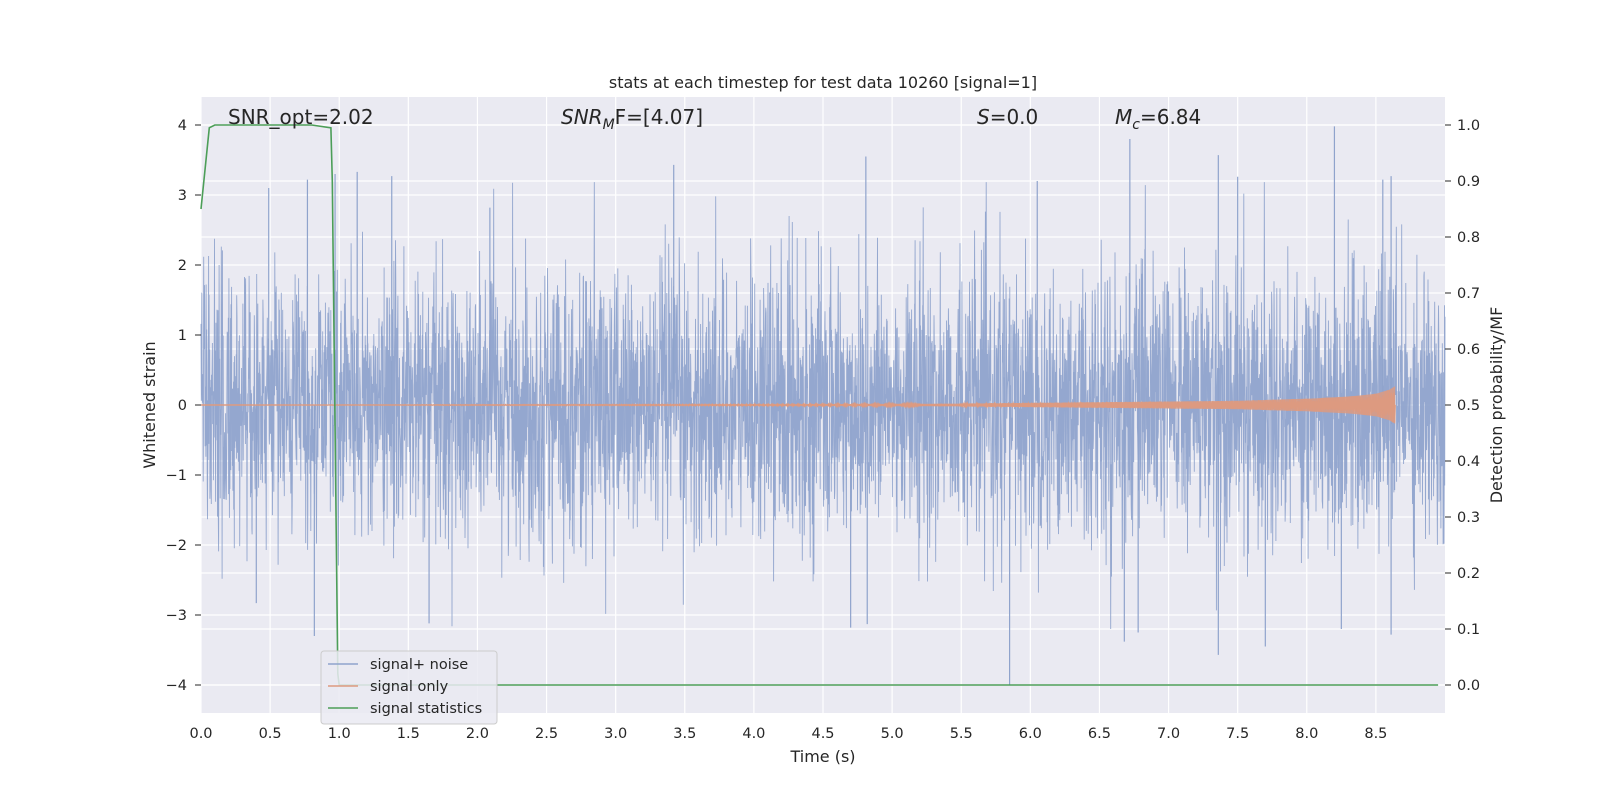  What do you see at coordinates (1123, 117) in the screenshot?
I see `mc-main: M` at bounding box center [1123, 117].